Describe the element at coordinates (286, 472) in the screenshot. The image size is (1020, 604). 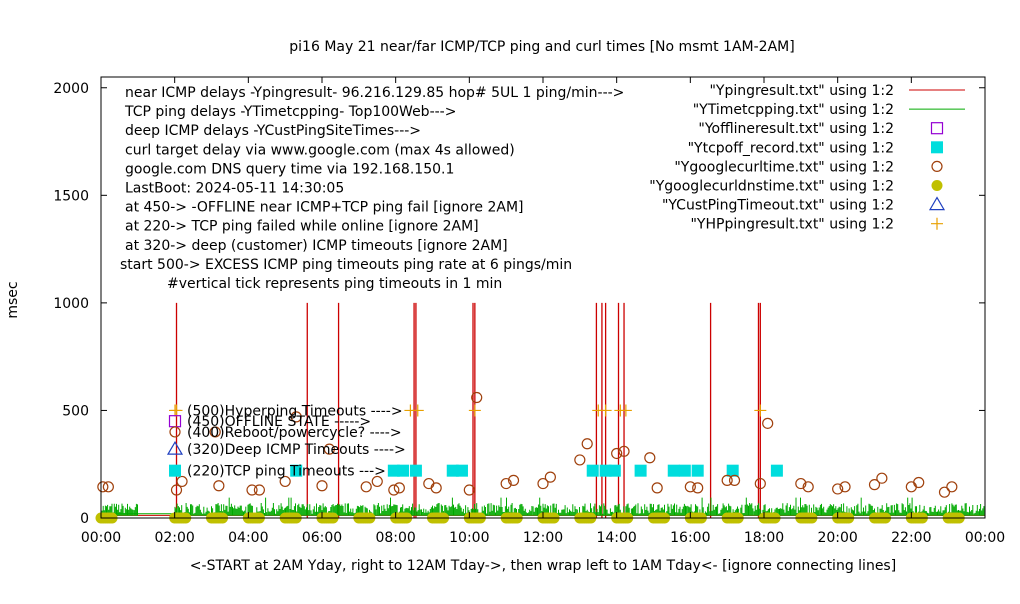
I see `inline-key-label: (220)TCP ping Timeouts --->` at that location.